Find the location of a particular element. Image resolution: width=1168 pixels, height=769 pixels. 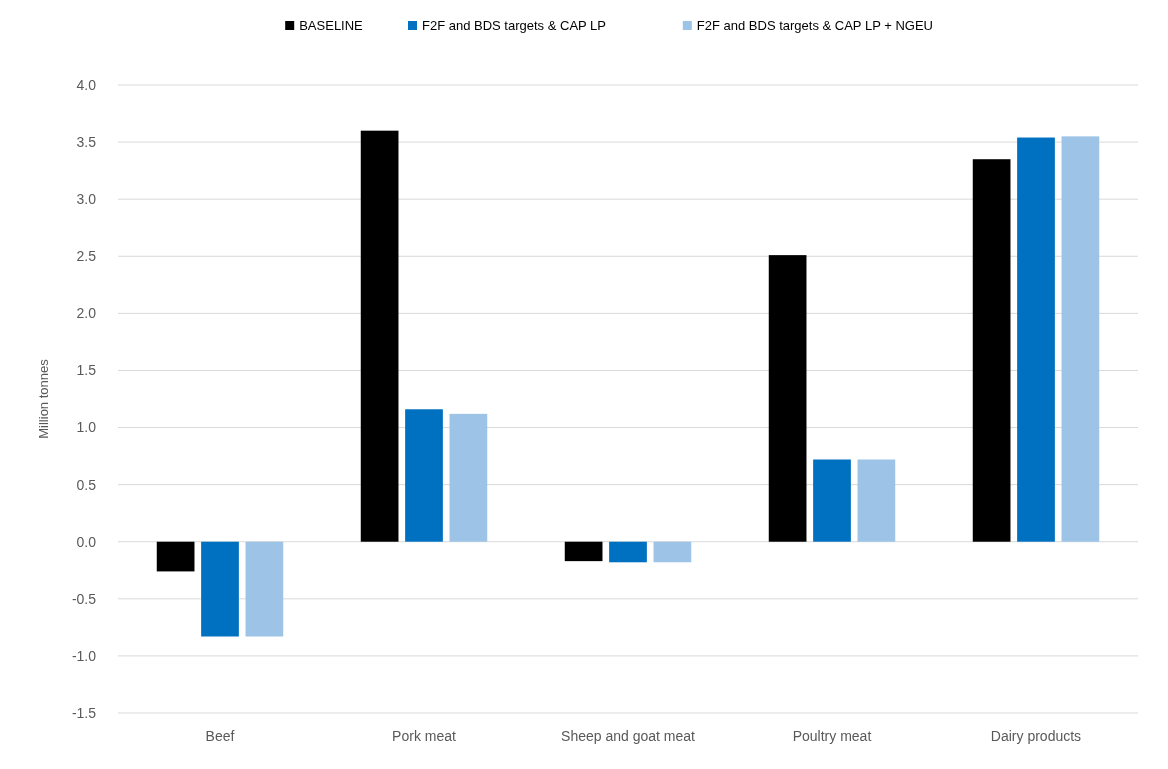

y-tick-label: -1.0 is located at coordinates (84, 655).